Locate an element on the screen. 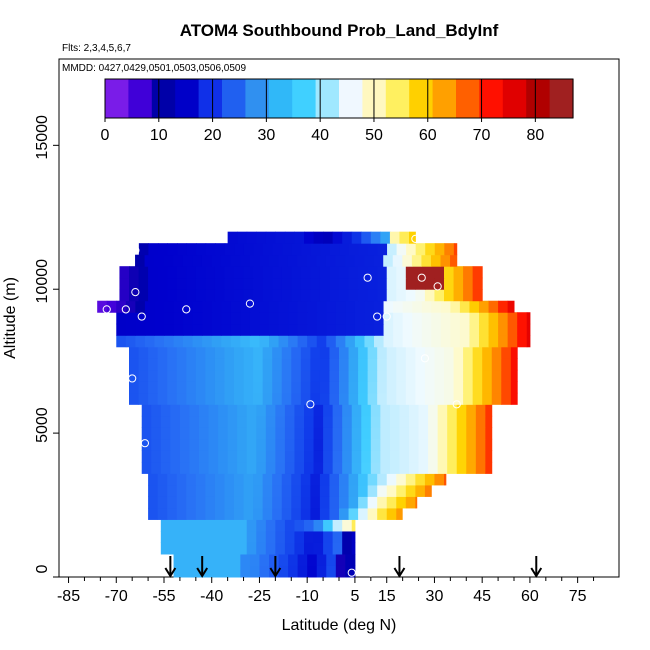 The width and height of the screenshot is (650, 650). y-tick-label: 0 is located at coordinates (42, 568).